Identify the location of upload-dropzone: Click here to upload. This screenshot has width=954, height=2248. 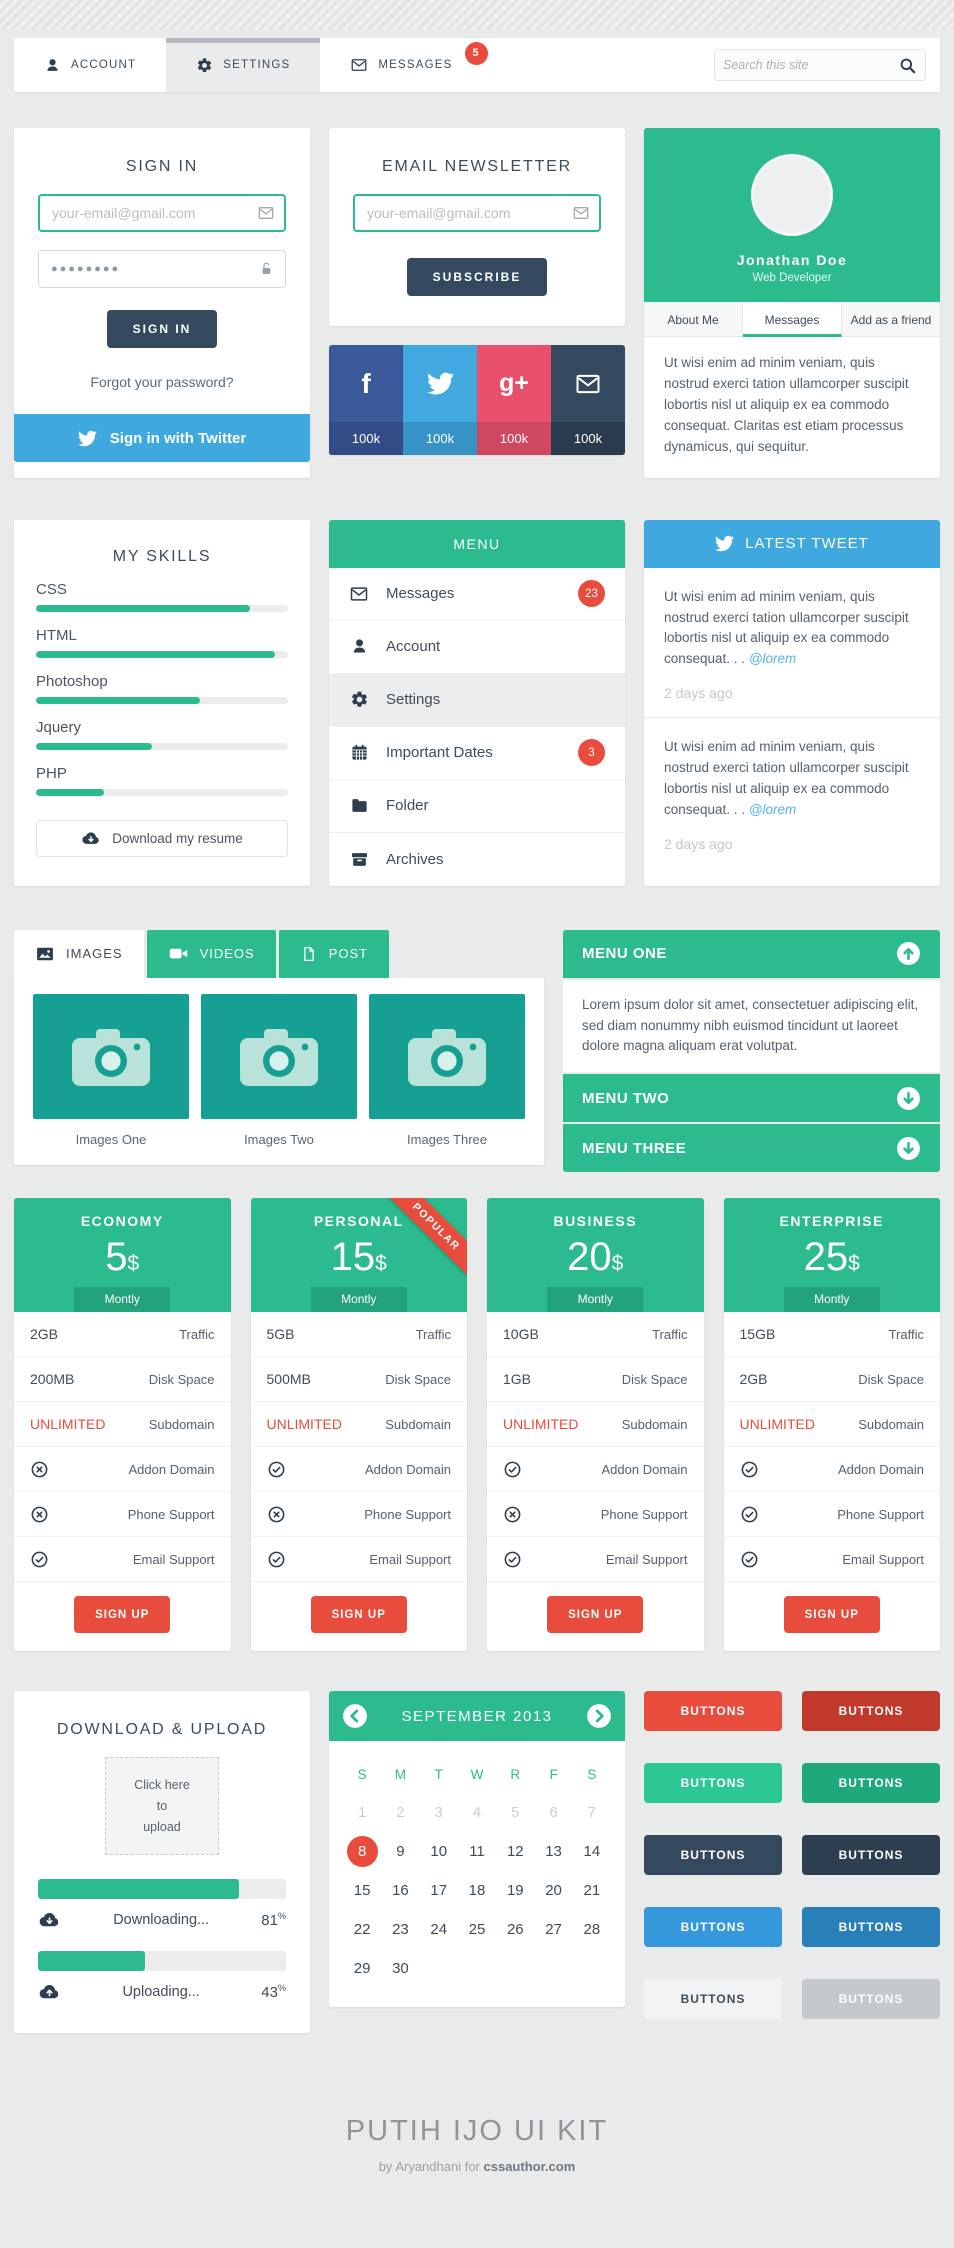
(162, 1806).